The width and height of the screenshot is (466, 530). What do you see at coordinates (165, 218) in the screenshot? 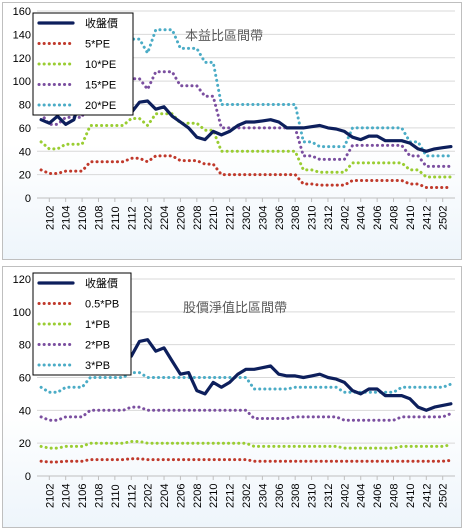
I see `pe-x-tick-label: 2204` at bounding box center [165, 218].